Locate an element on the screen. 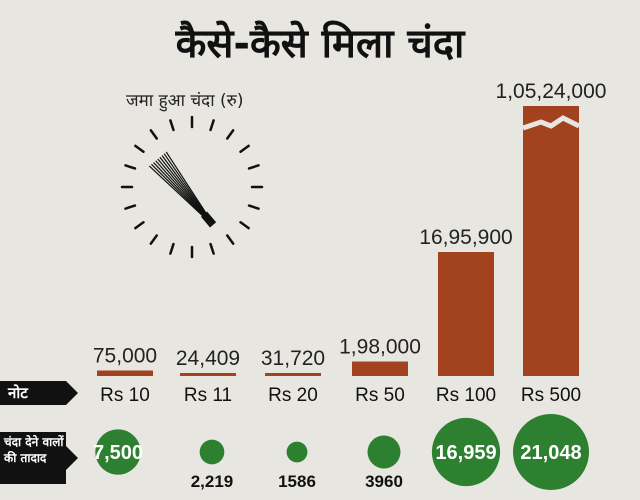  category-label: Rs 11 is located at coordinates (208, 395).